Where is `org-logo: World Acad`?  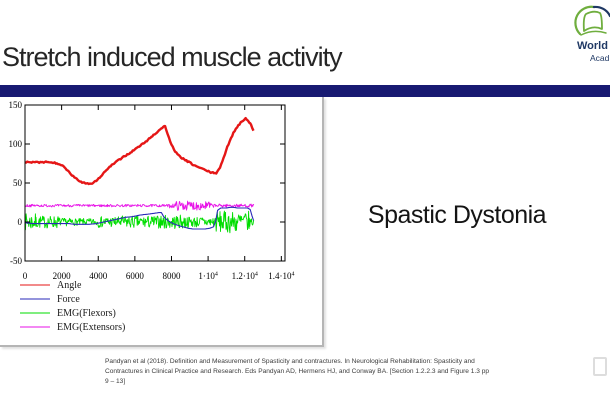
org-logo: World Acad is located at coordinates (590, 40).